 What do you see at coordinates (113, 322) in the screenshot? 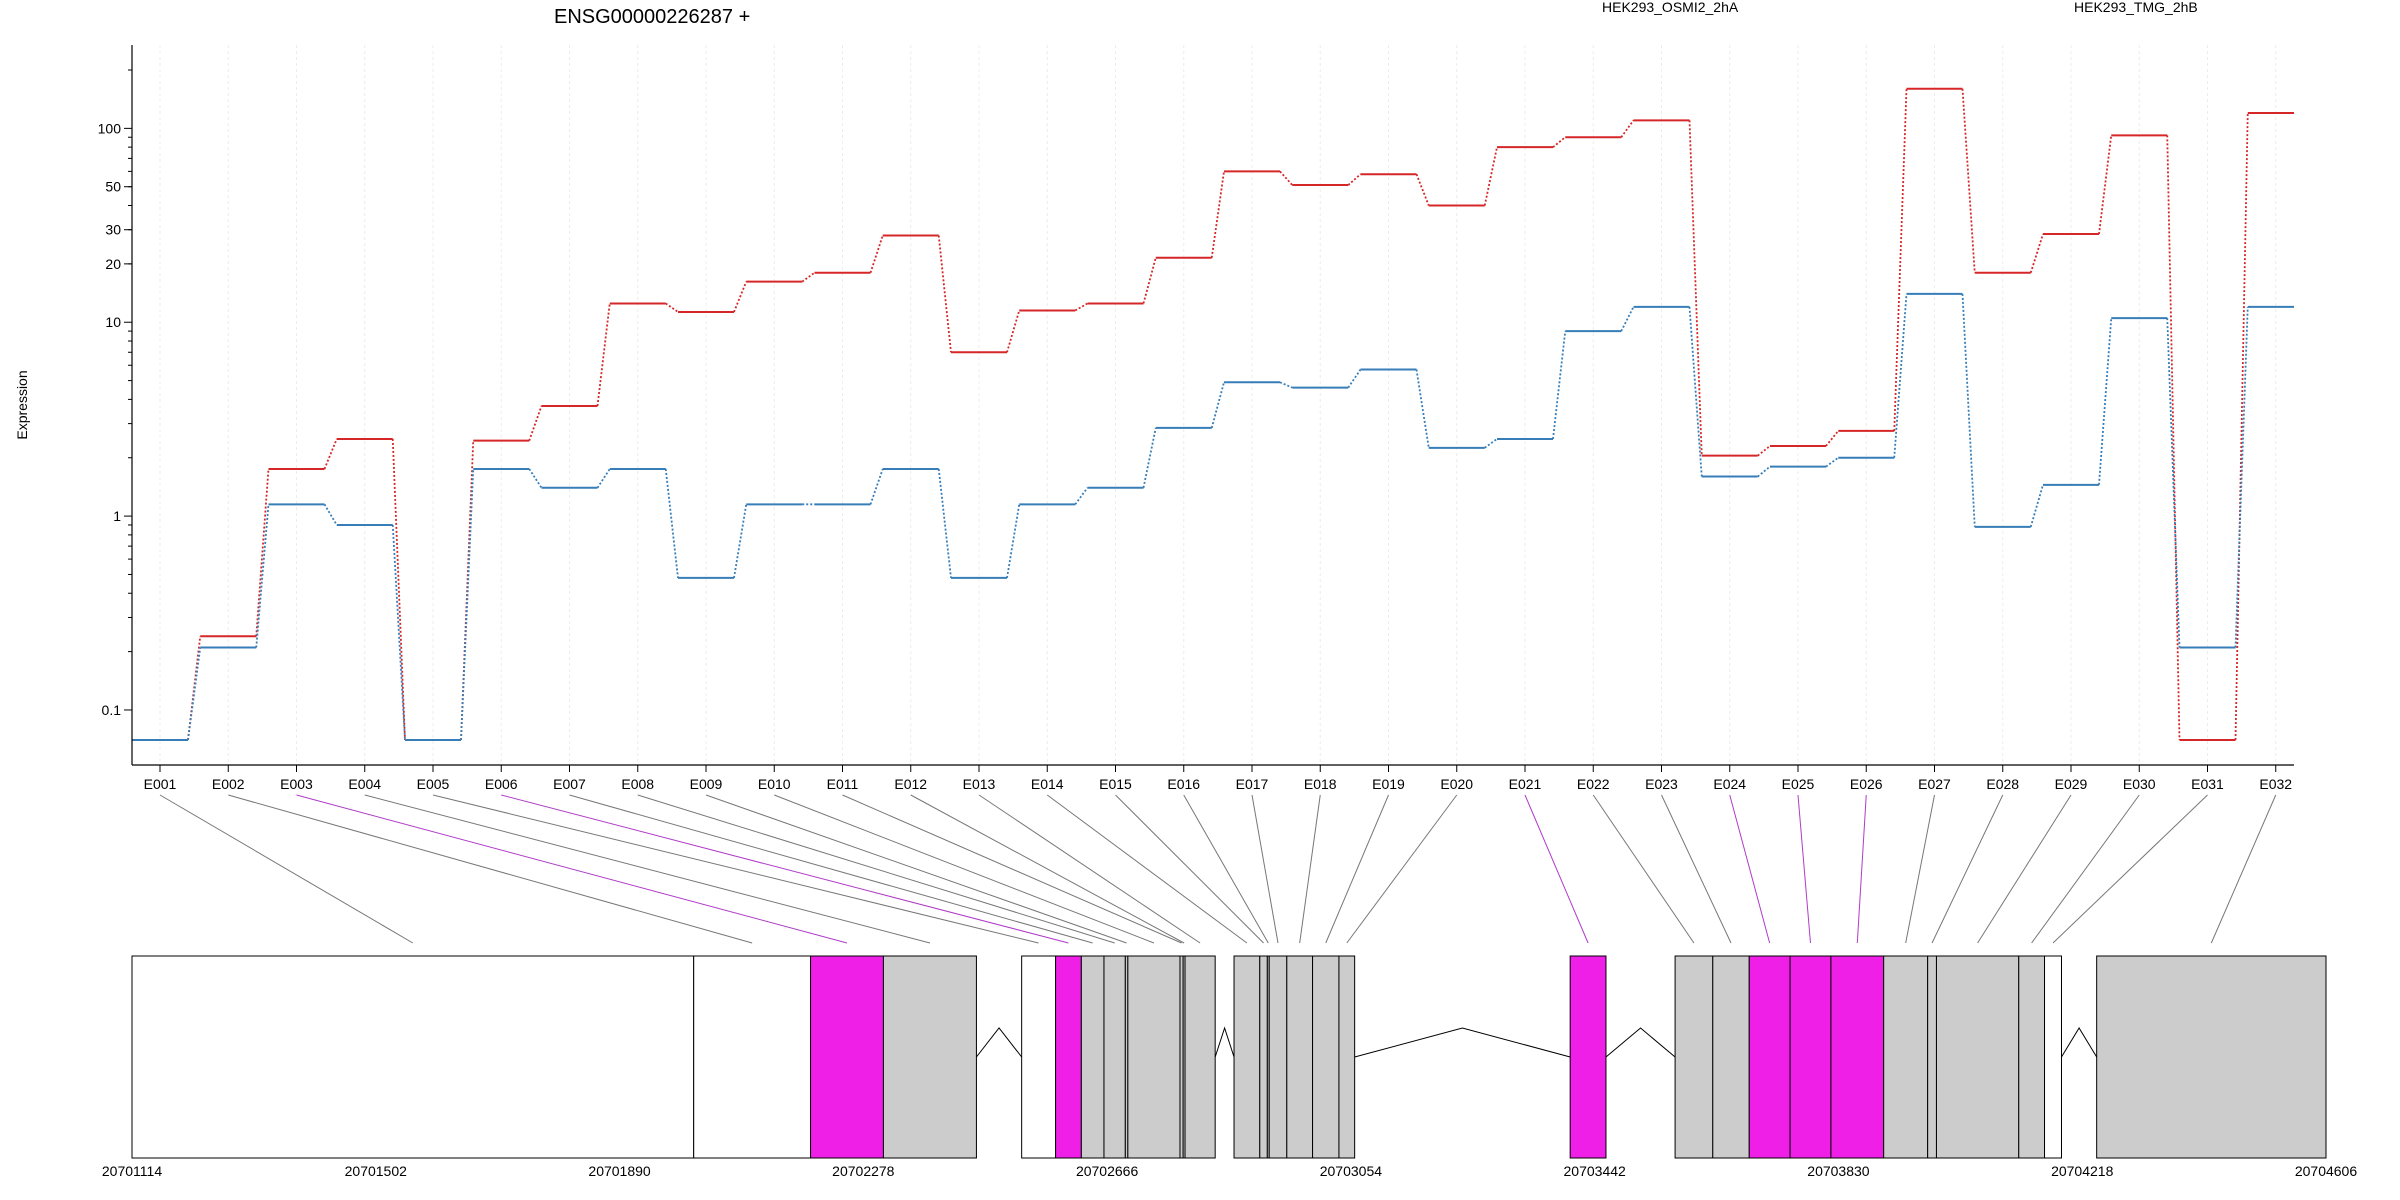
I see `y-tick-label: 10` at bounding box center [113, 322].